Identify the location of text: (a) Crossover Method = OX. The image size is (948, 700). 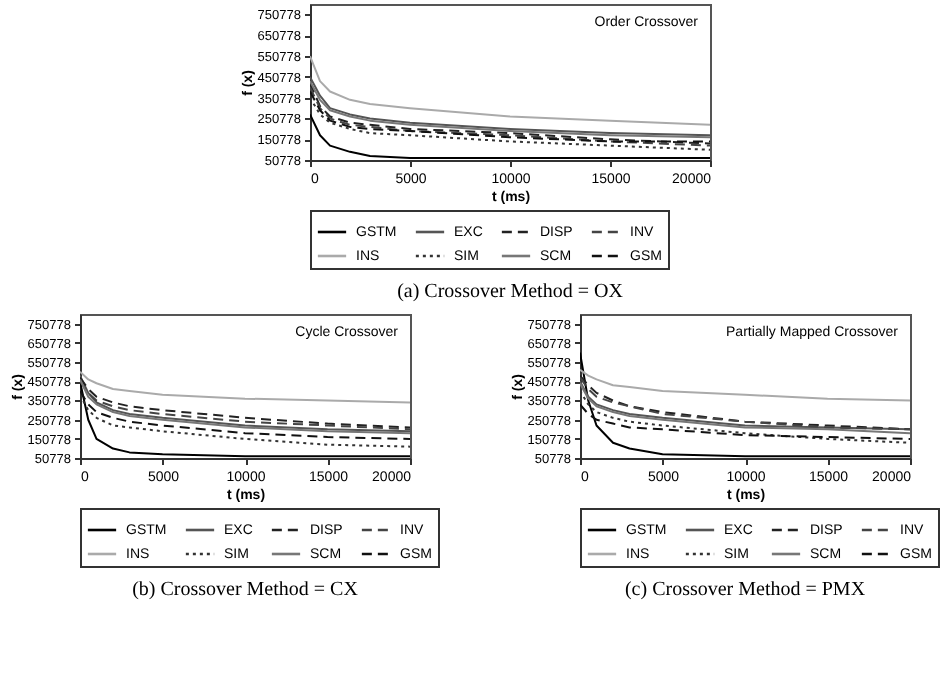
(510, 292).